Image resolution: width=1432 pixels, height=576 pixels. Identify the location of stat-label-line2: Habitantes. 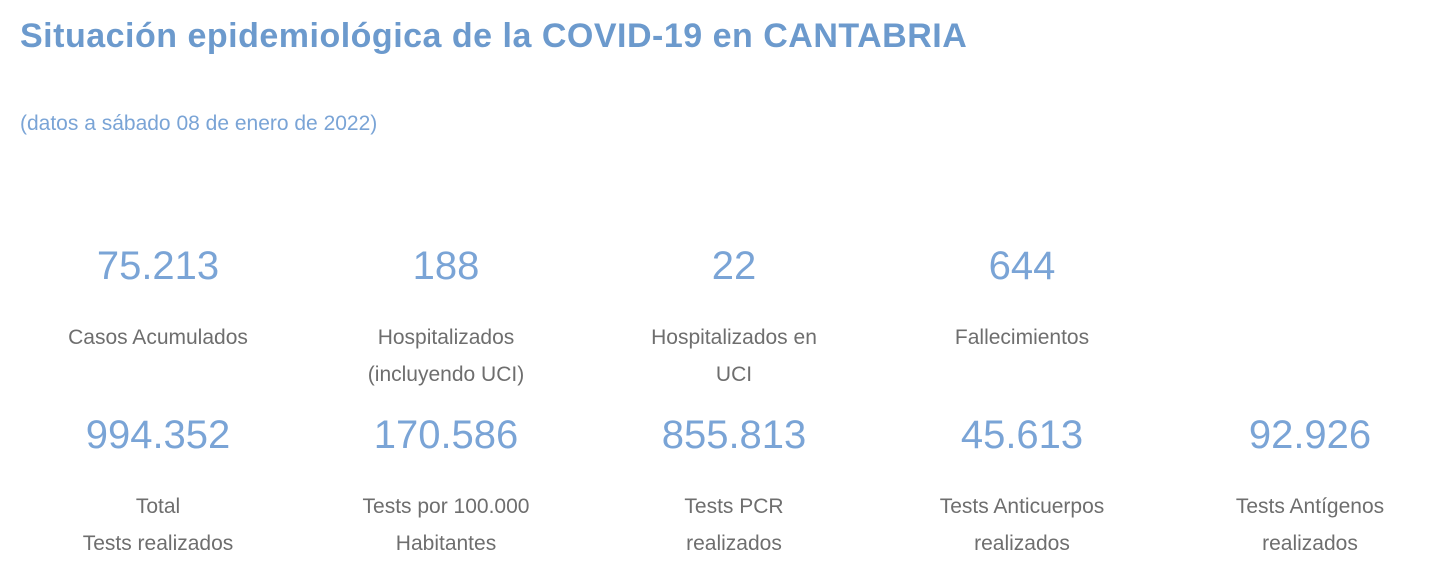
(446, 543).